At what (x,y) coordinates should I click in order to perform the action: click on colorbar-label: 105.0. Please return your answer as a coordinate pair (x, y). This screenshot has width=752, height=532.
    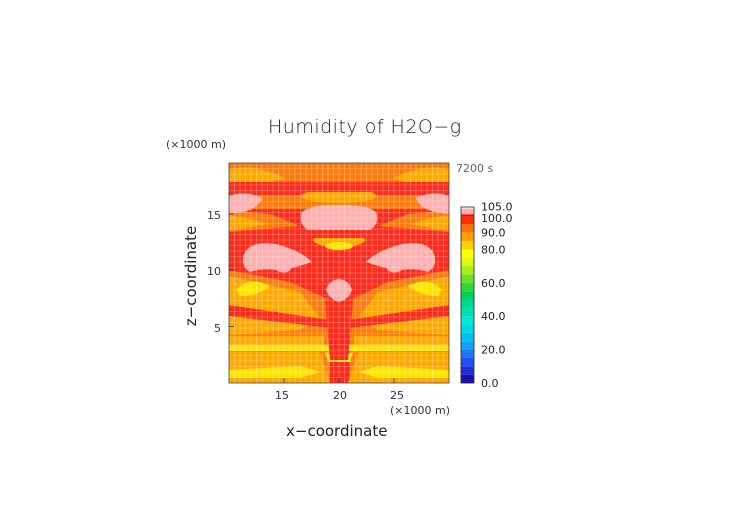
    Looking at the image, I should click on (497, 207).